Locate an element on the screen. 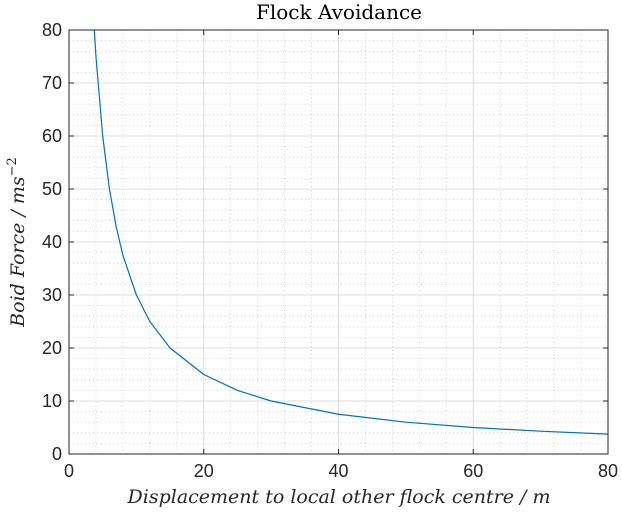  y-tick-label: 70 is located at coordinates (52, 83).